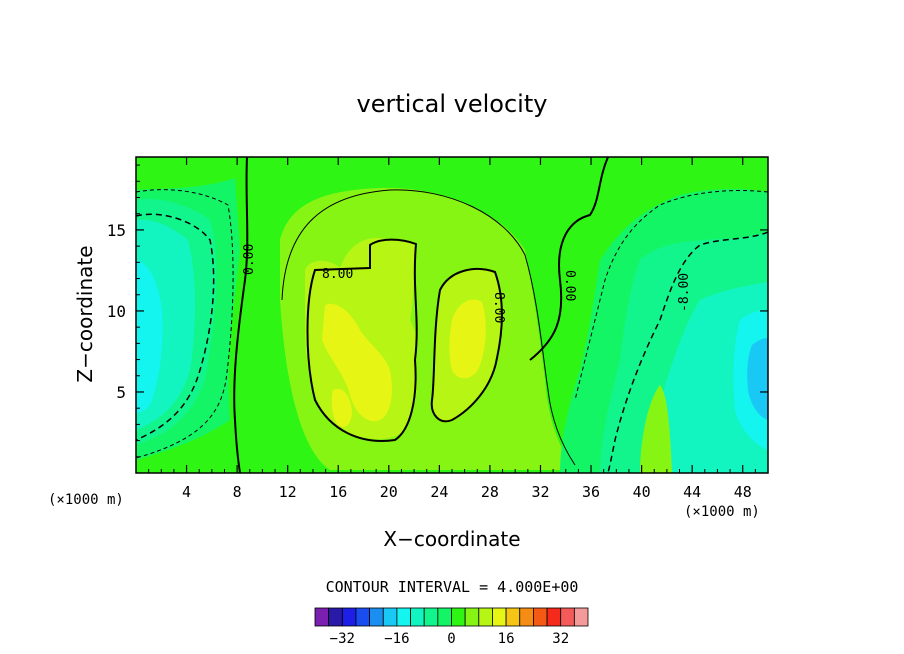 Image resolution: width=904 pixels, height=654 pixels. What do you see at coordinates (175, 327) in the screenshot?
I see `minus-eight-contour-left` at bounding box center [175, 327].